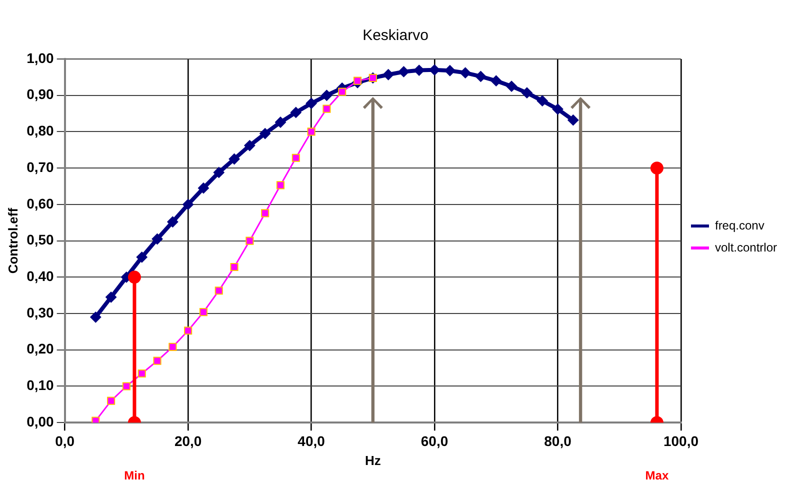 This screenshot has width=789, height=483. I want to click on legend-label: freq.conv, so click(739, 225).